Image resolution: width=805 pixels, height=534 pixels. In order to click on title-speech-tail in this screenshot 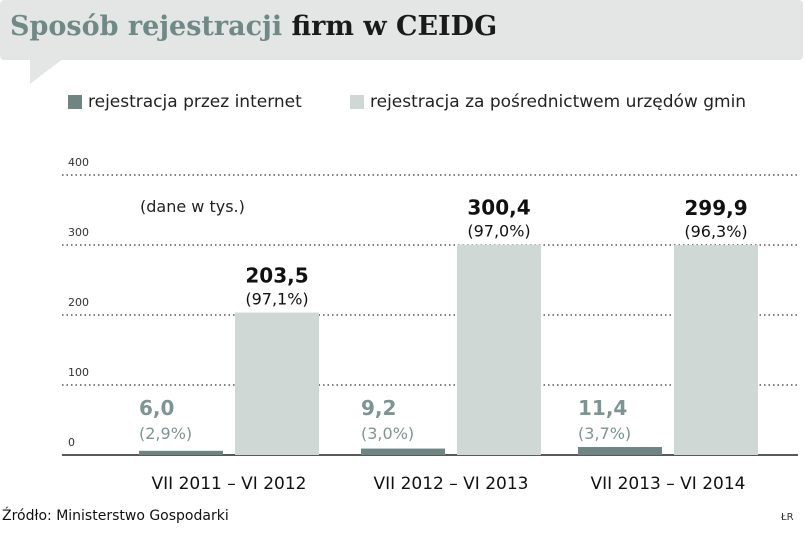, I will do `click(47, 71)`.